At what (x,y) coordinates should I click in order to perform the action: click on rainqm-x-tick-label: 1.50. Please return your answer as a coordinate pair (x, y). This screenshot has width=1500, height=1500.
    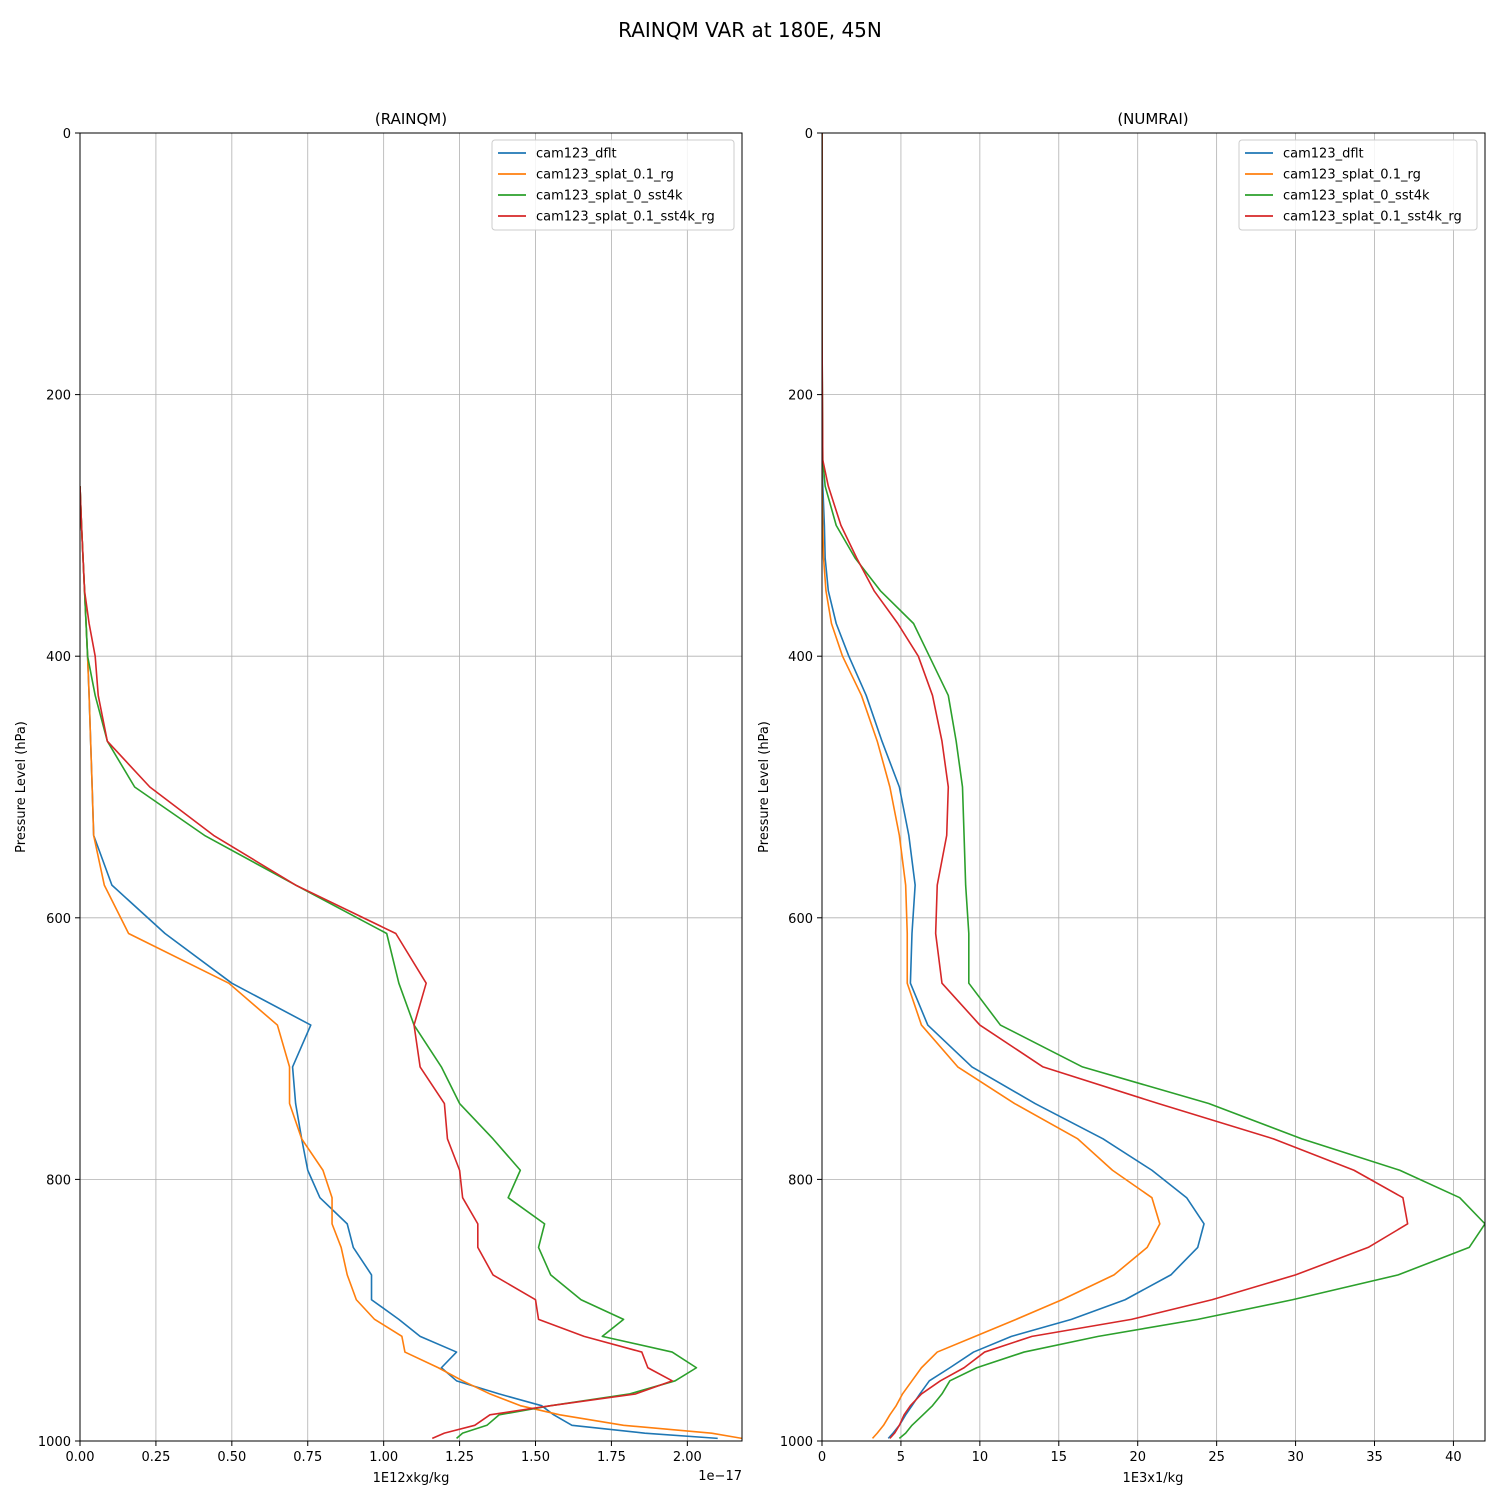
    Looking at the image, I should click on (535, 1457).